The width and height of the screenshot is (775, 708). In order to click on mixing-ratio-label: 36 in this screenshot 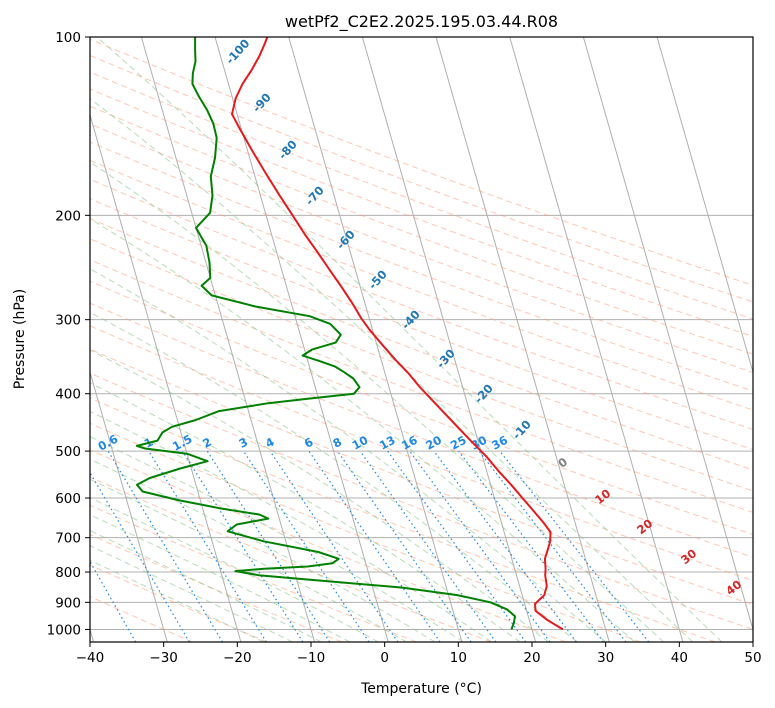, I will do `click(499, 443)`.